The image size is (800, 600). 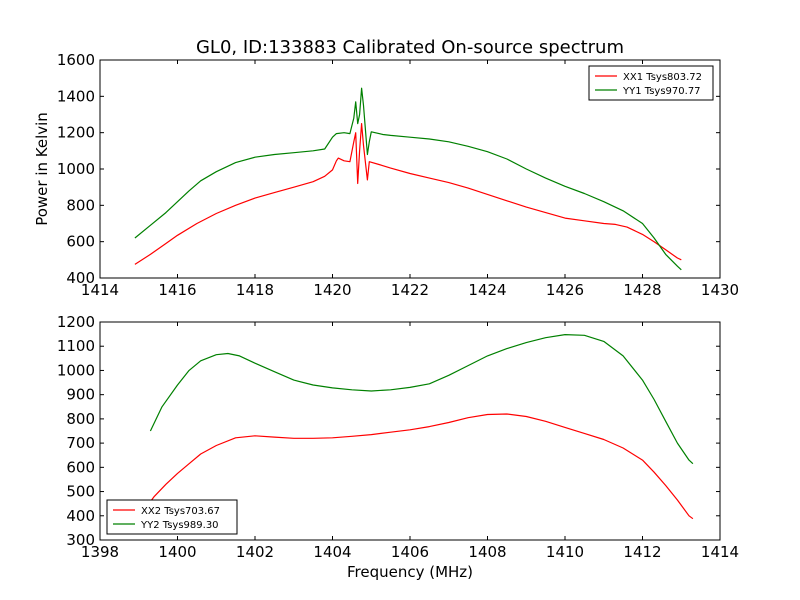 What do you see at coordinates (255, 552) in the screenshot?
I see `x-tick-label: 1402` at bounding box center [255, 552].